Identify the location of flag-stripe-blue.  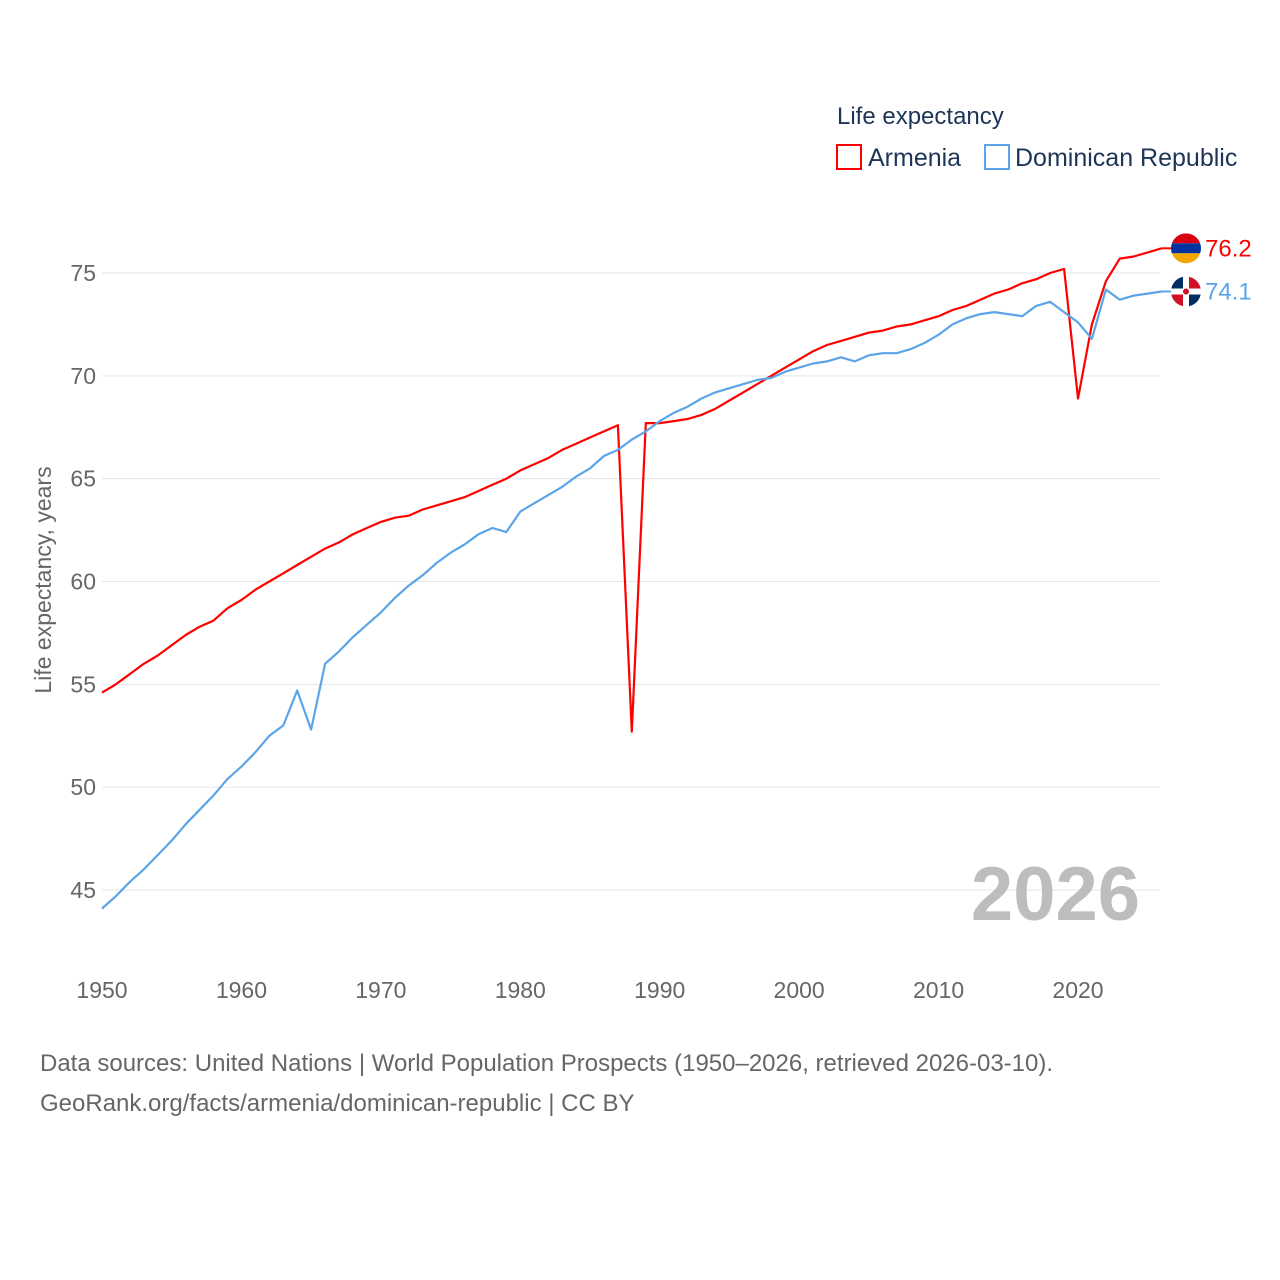
(1186, 248).